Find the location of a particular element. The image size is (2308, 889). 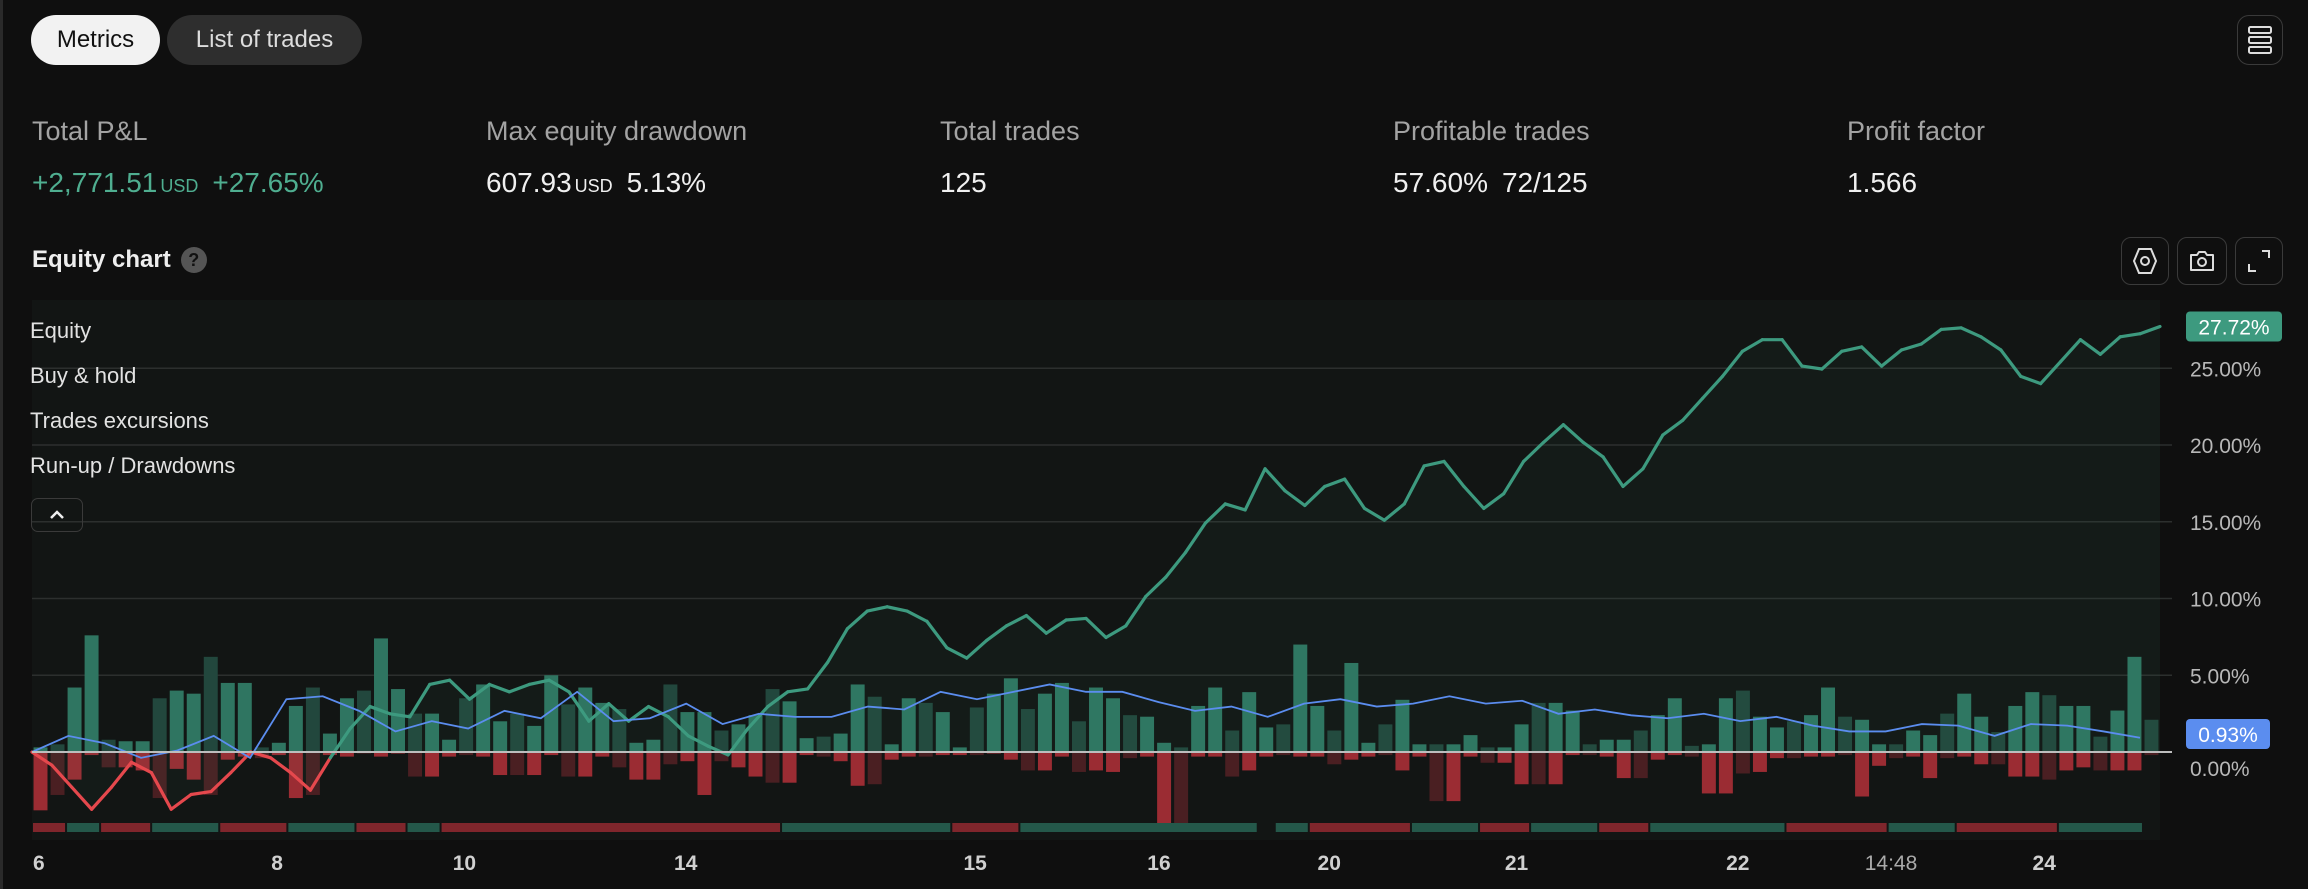

legend-runup-drawdowns: Run-up / Drawdowns is located at coordinates (133, 465).